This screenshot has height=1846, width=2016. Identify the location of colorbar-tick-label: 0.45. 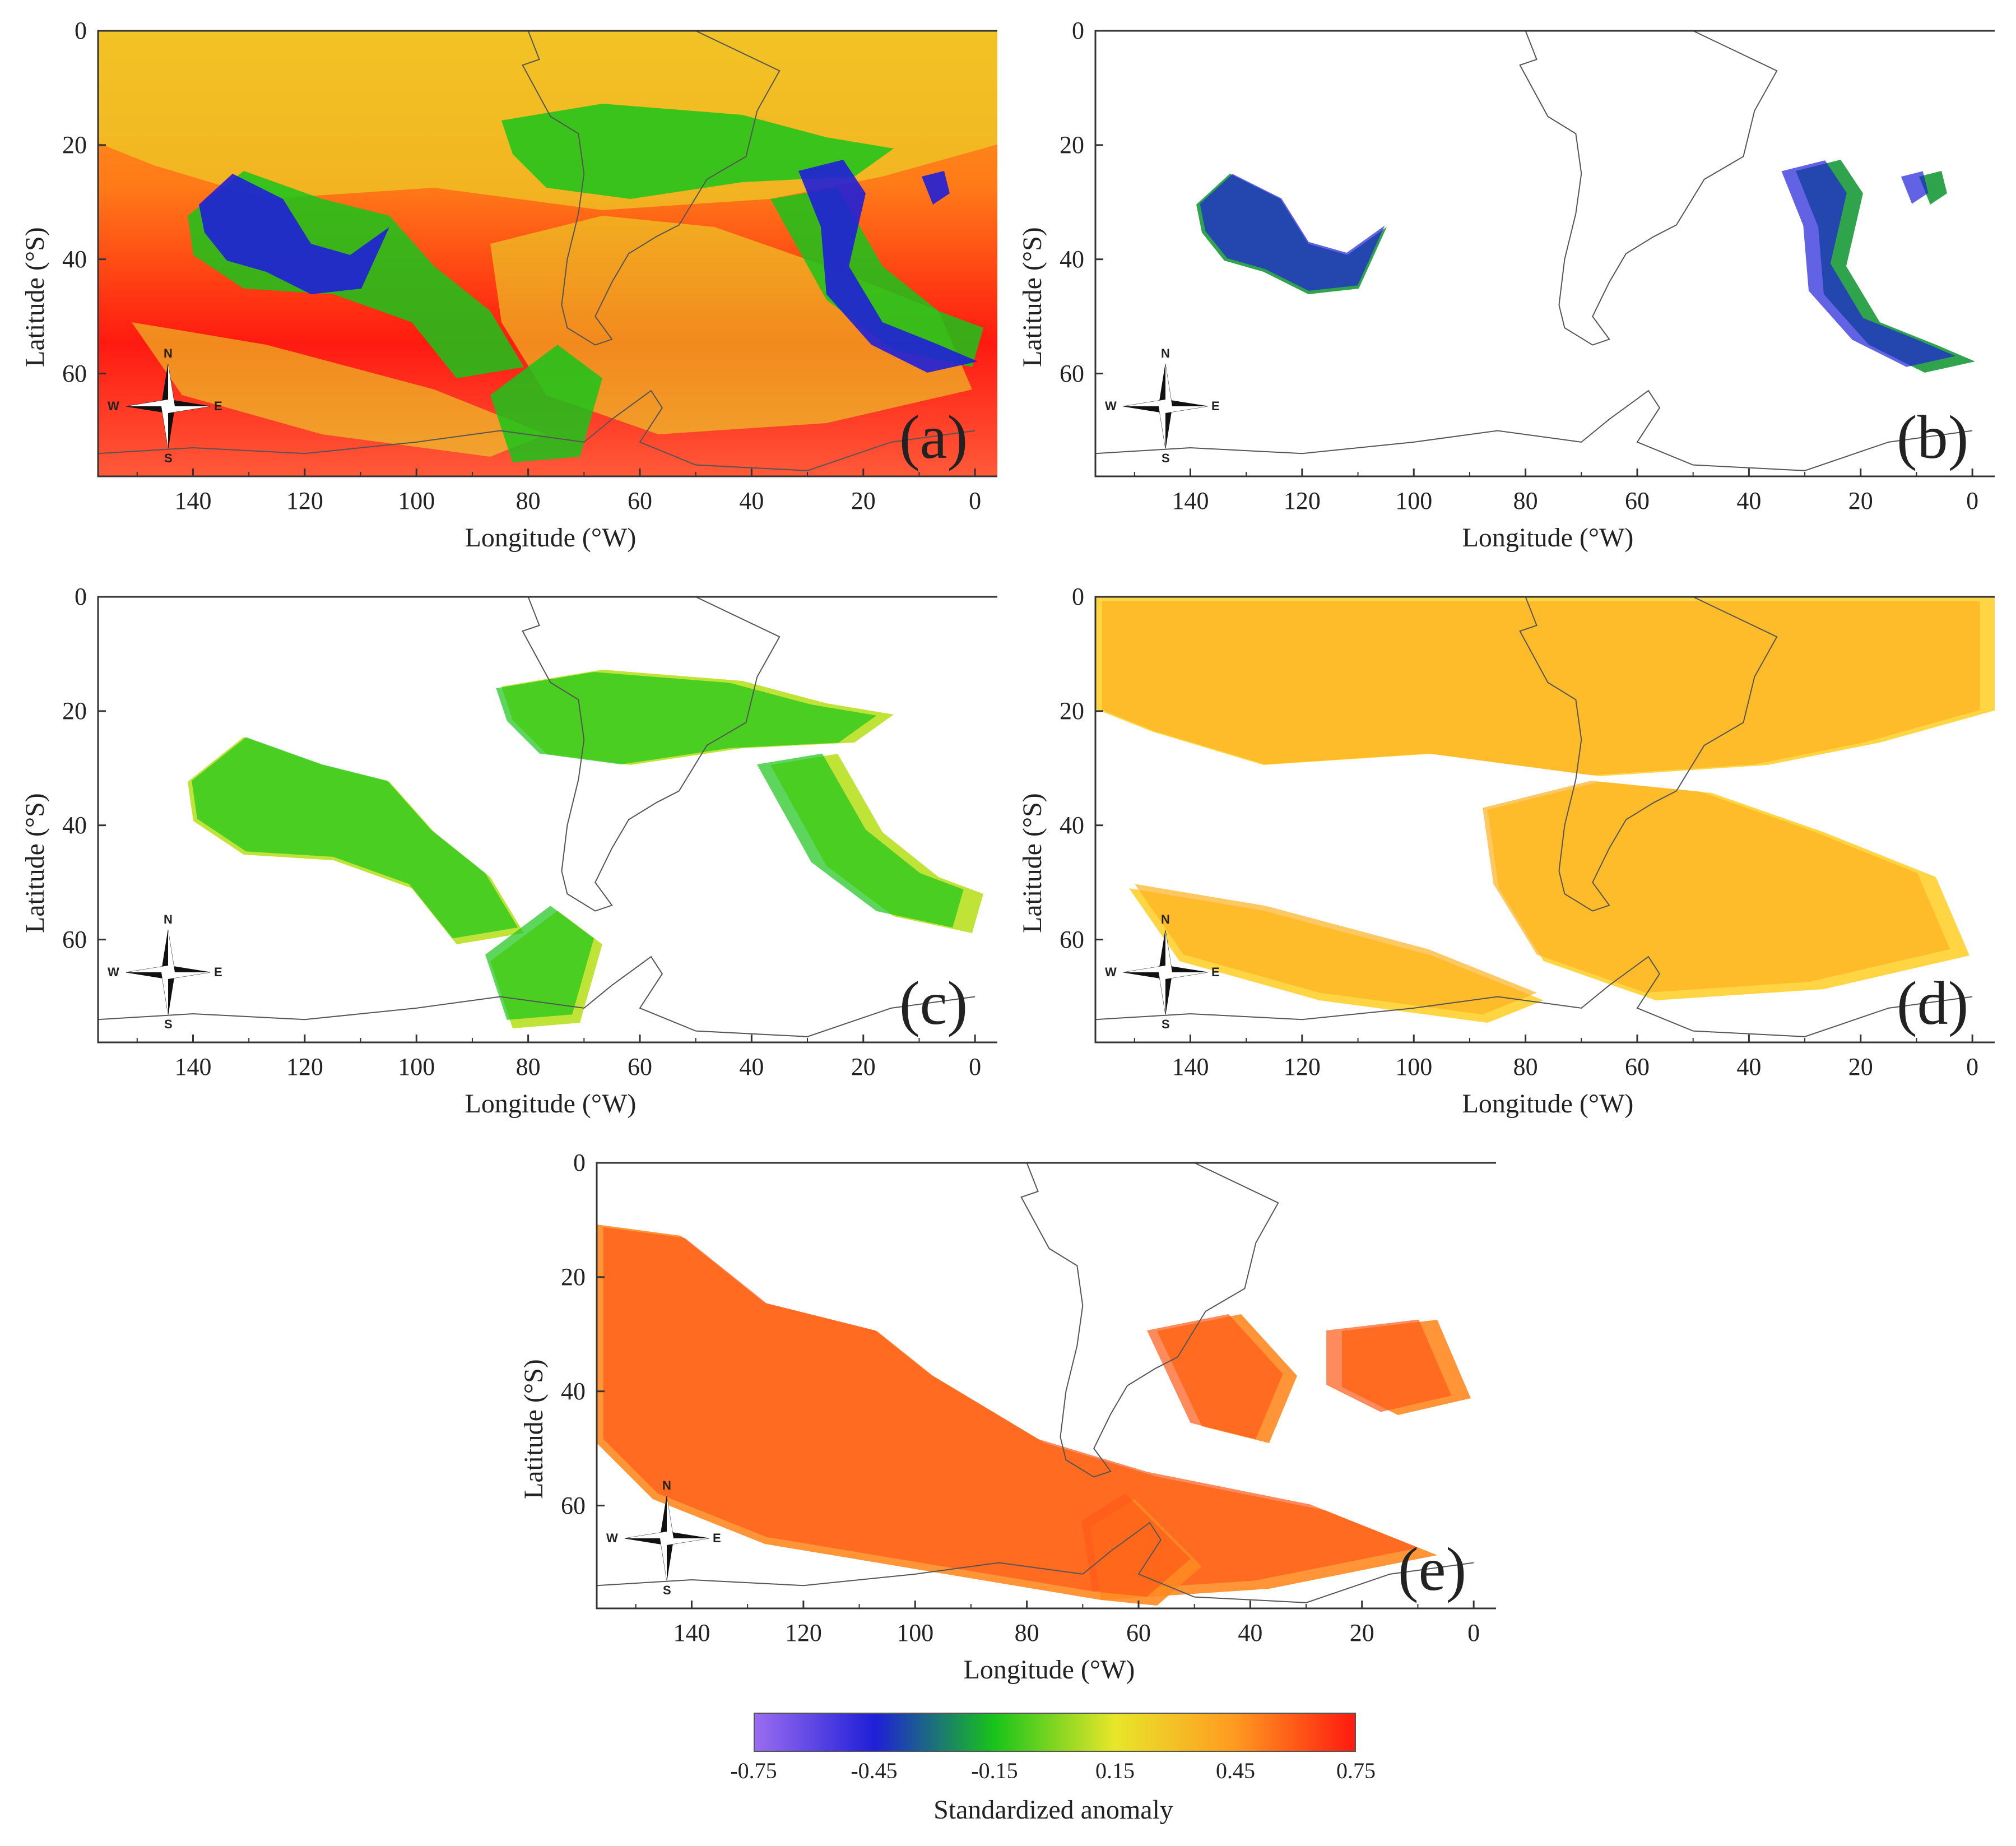
(1235, 1770).